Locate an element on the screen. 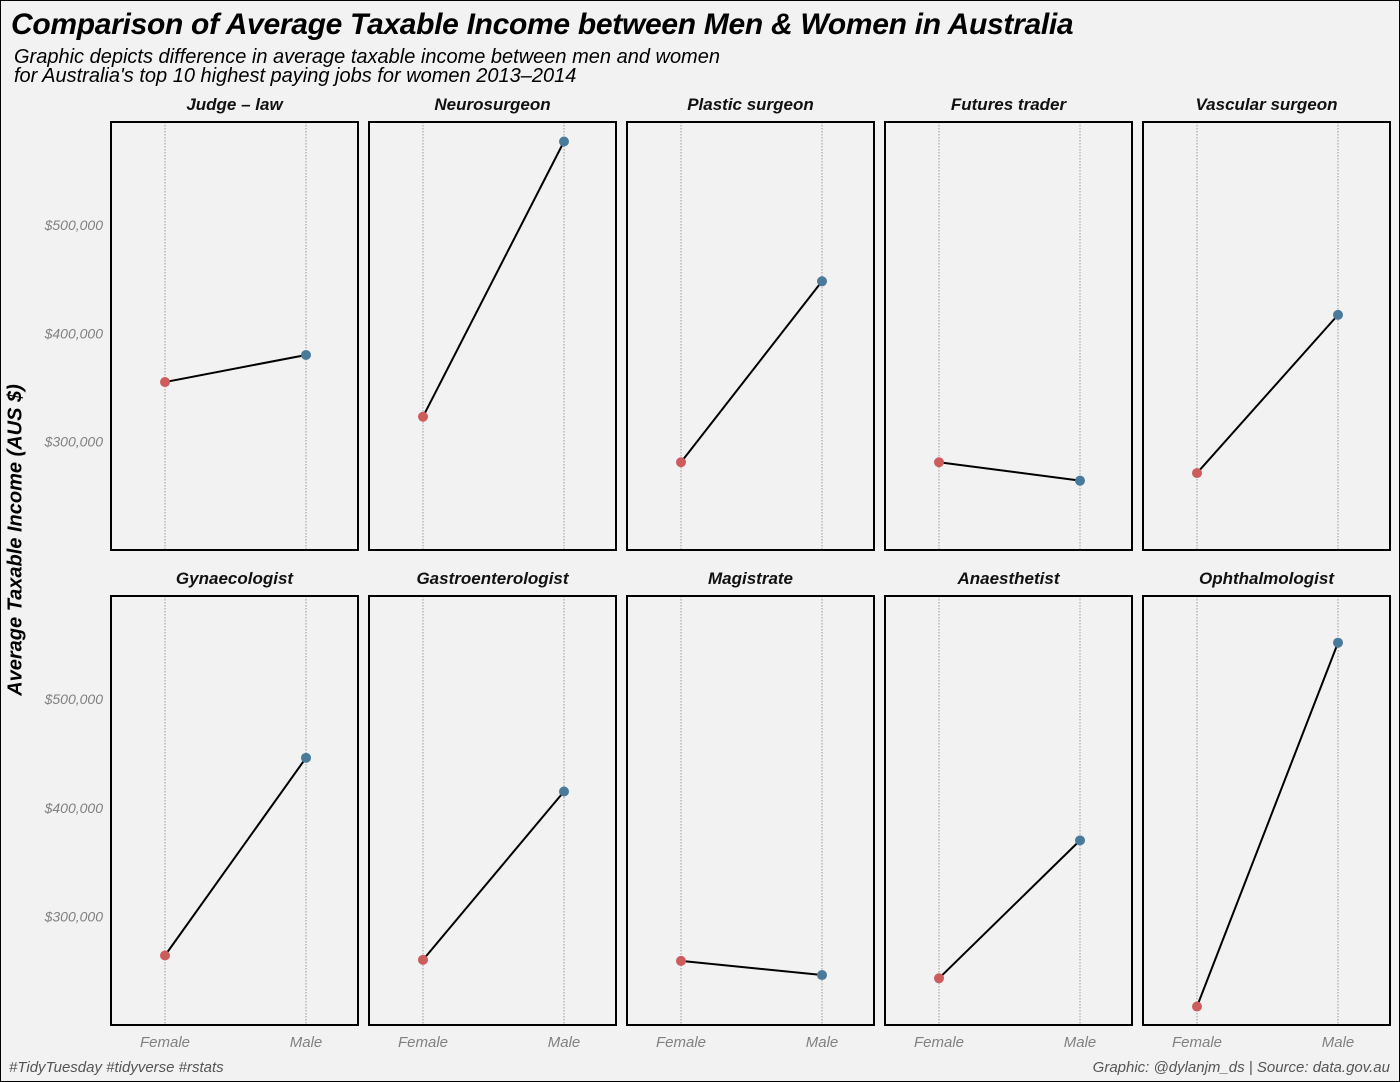 The height and width of the screenshot is (1082, 1400). x-tick-label-male-col3: Male is located at coordinates (822, 1042).